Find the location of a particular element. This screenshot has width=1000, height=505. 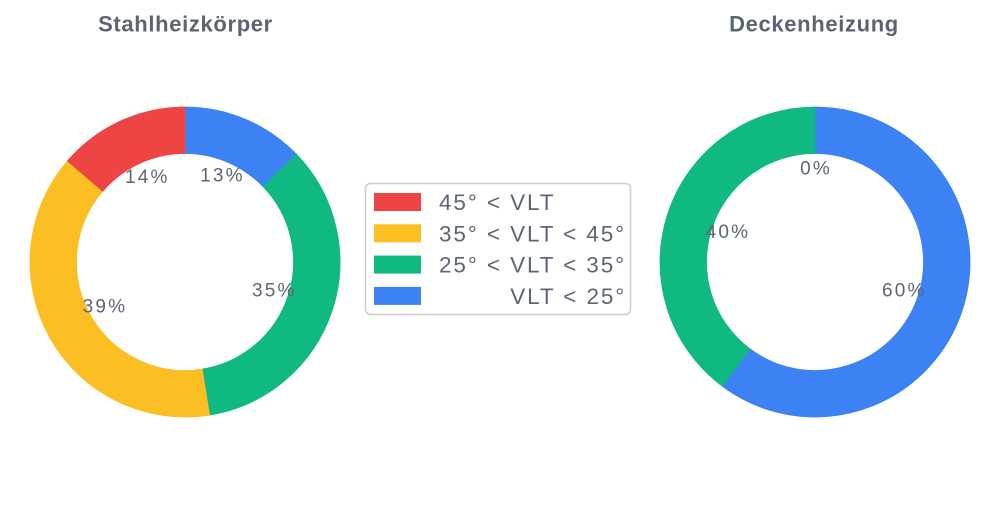

svg-text: 39% is located at coordinates (105, 307).